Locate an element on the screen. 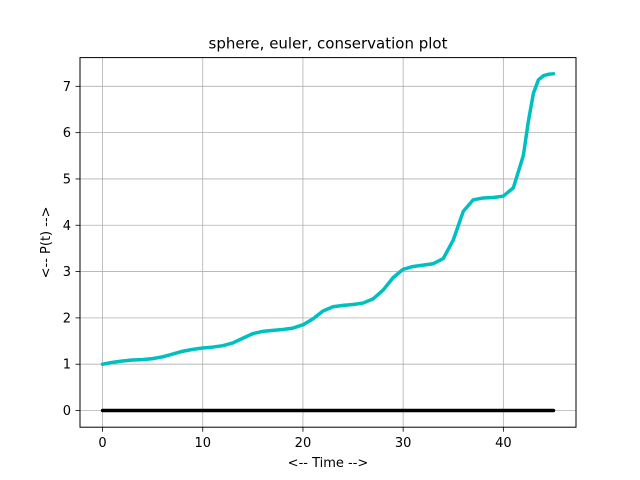 The height and width of the screenshot is (480, 640). y-tick-label: 0 is located at coordinates (67, 411).